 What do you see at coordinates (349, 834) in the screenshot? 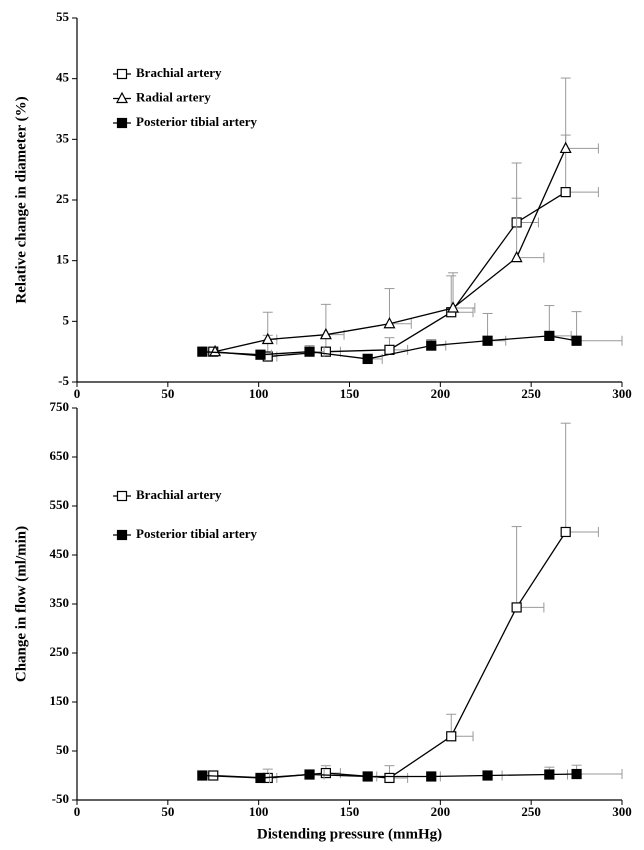
I see `x-axis-title: Distending pressure (mmHg)` at bounding box center [349, 834].